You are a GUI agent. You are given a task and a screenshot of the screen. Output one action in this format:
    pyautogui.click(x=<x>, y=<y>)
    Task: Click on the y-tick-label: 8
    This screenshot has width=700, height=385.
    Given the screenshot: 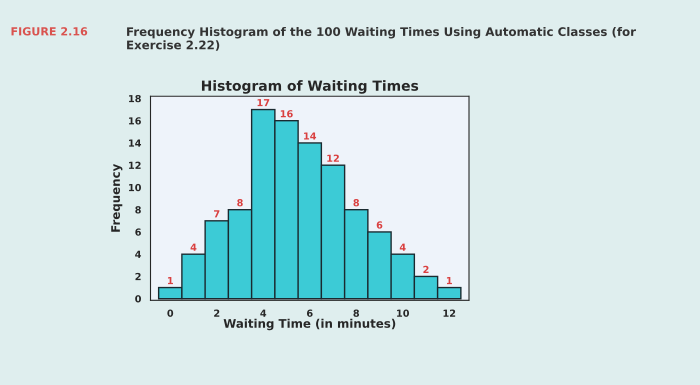 What is the action you would take?
    pyautogui.click(x=138, y=210)
    